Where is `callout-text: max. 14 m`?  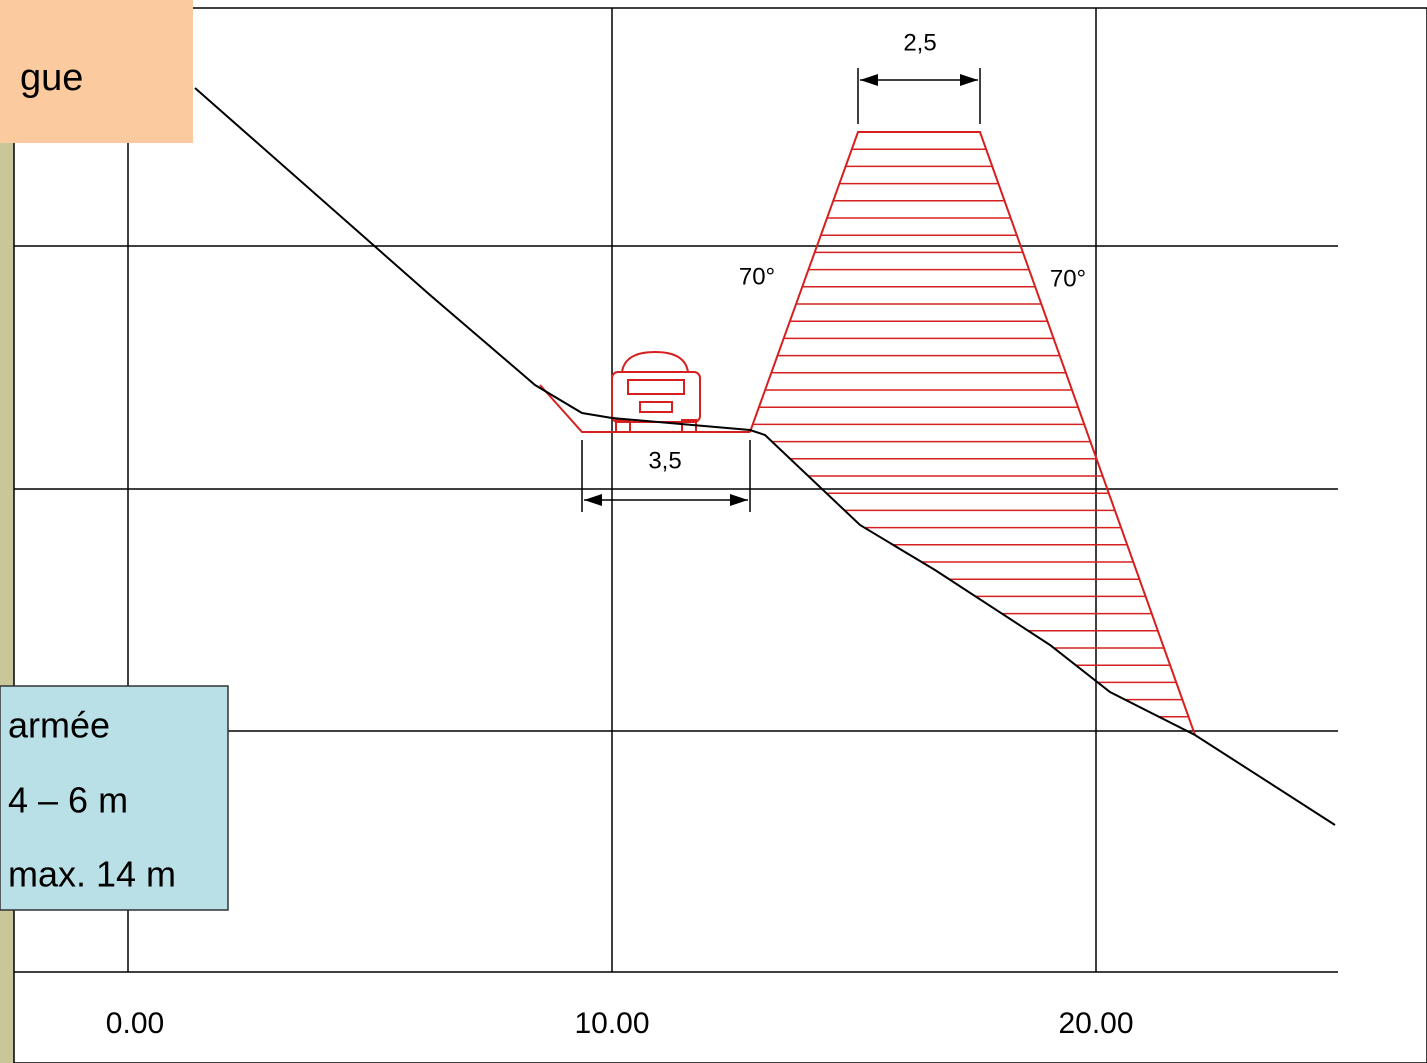 callout-text: max. 14 m is located at coordinates (92, 874).